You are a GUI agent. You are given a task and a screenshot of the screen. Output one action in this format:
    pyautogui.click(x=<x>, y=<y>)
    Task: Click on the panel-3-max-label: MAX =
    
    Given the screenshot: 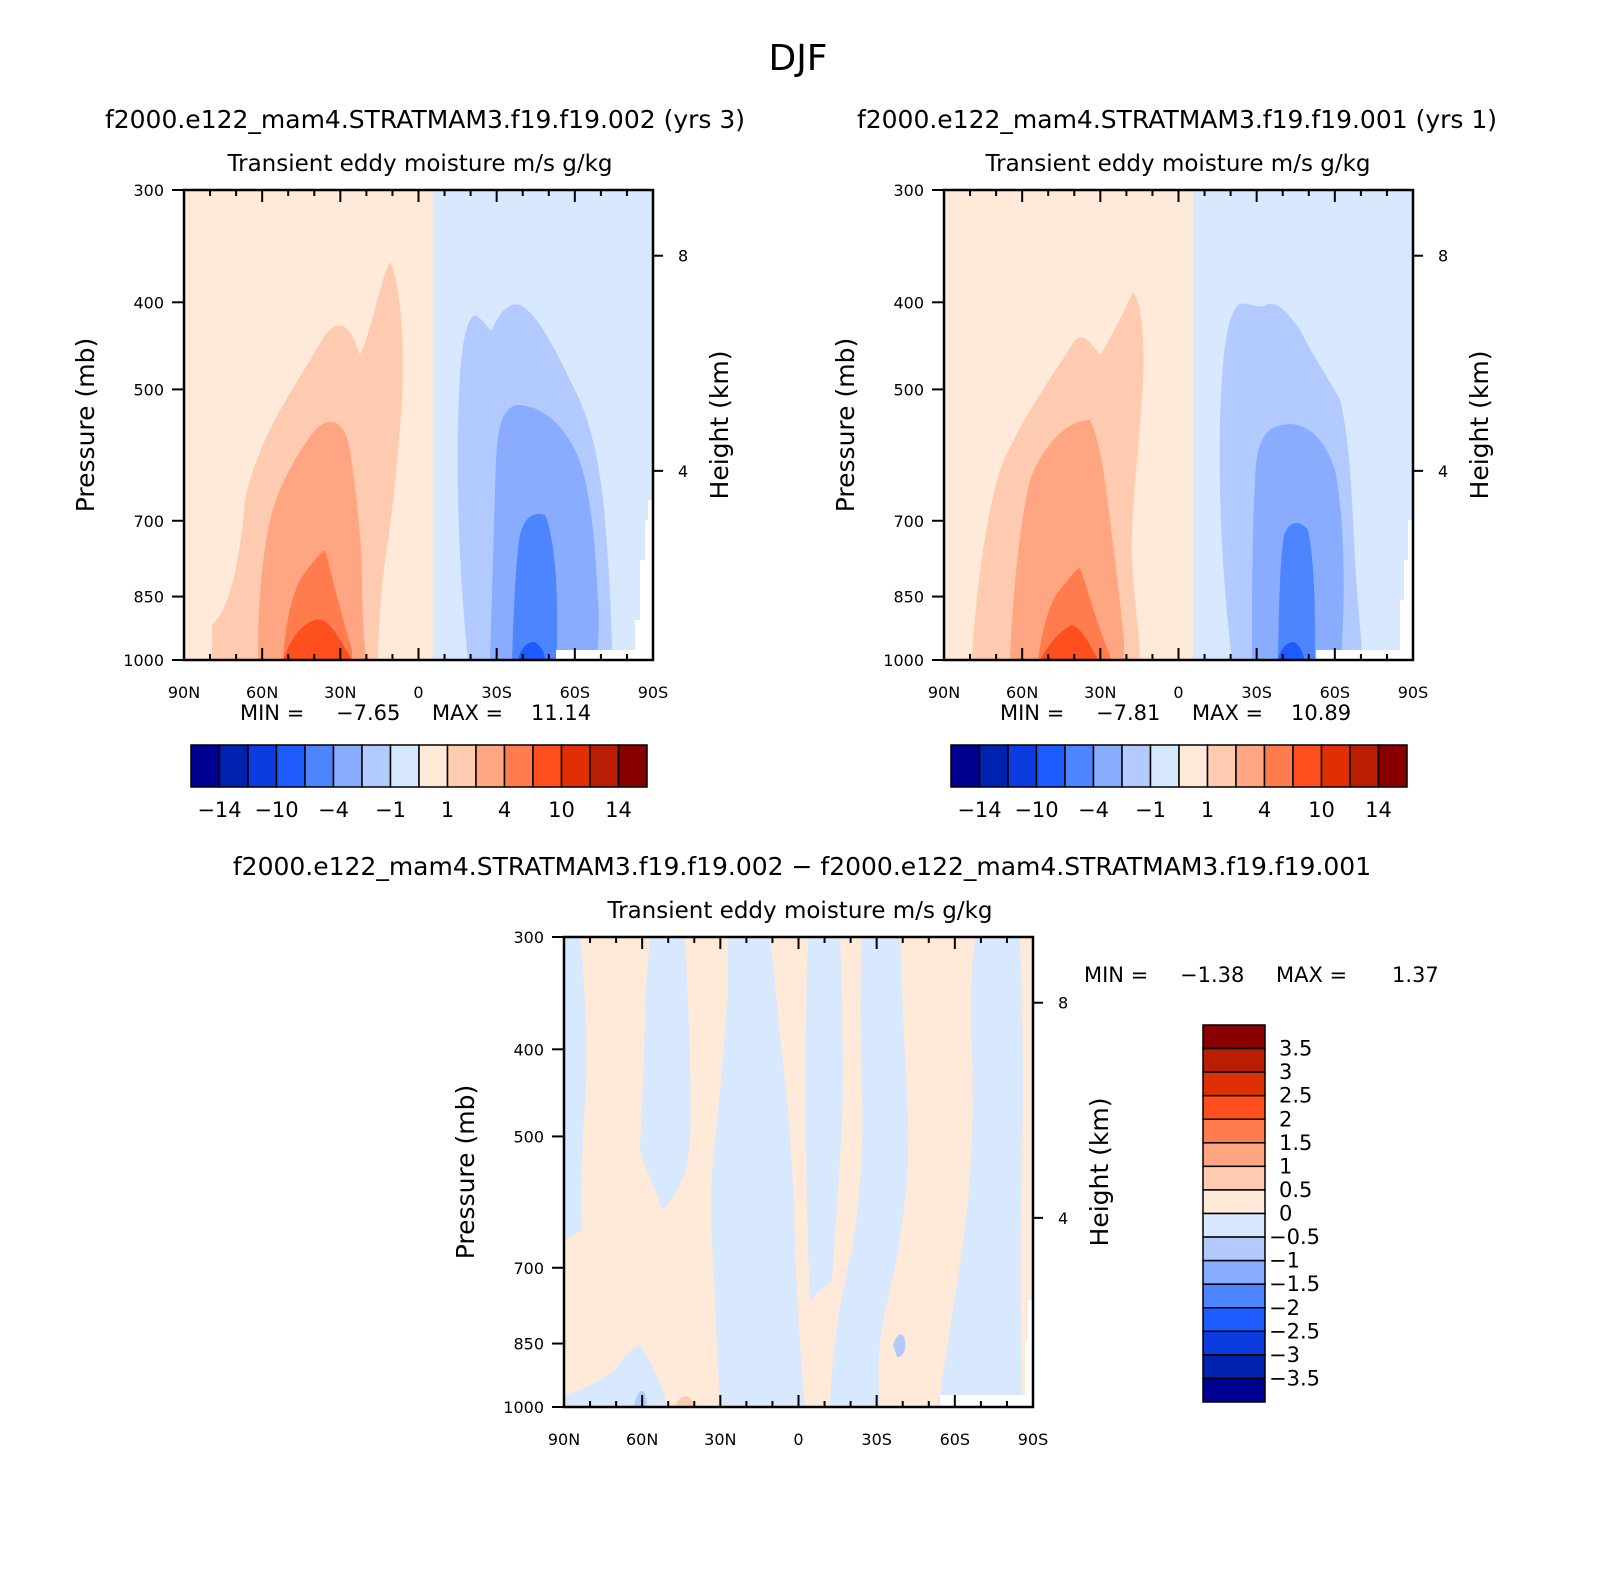 What is the action you would take?
    pyautogui.click(x=1311, y=975)
    